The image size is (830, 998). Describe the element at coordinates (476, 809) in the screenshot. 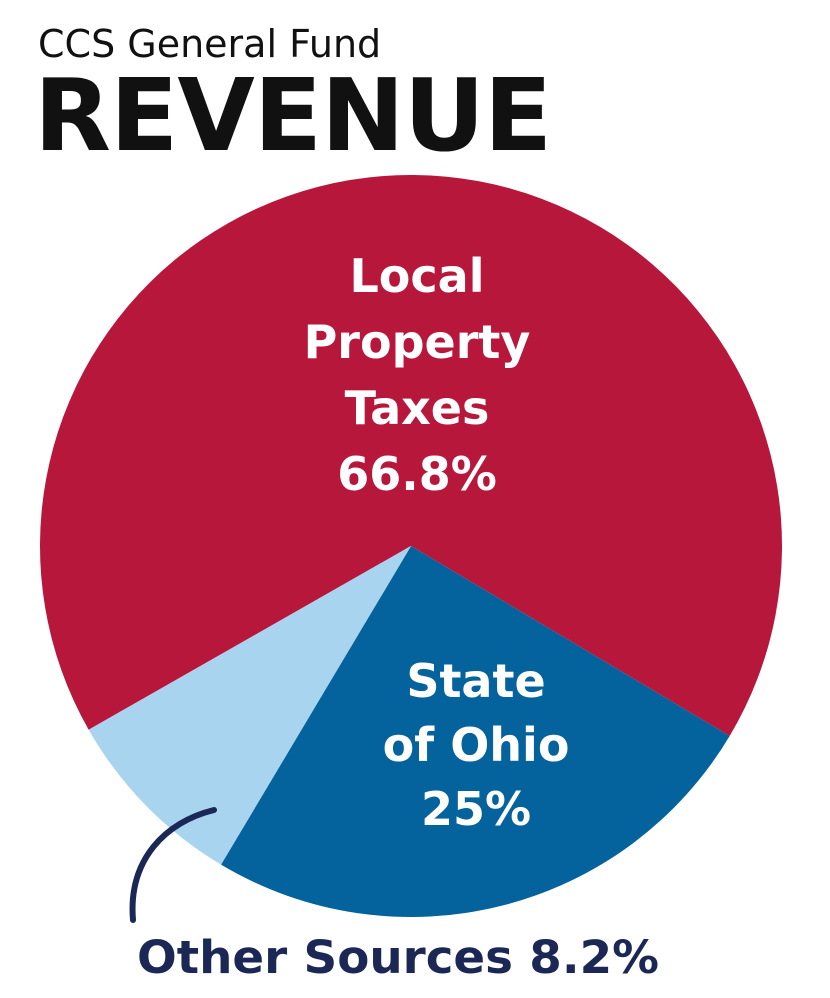

I see `label-state-of-ohio-3: 25%` at that location.